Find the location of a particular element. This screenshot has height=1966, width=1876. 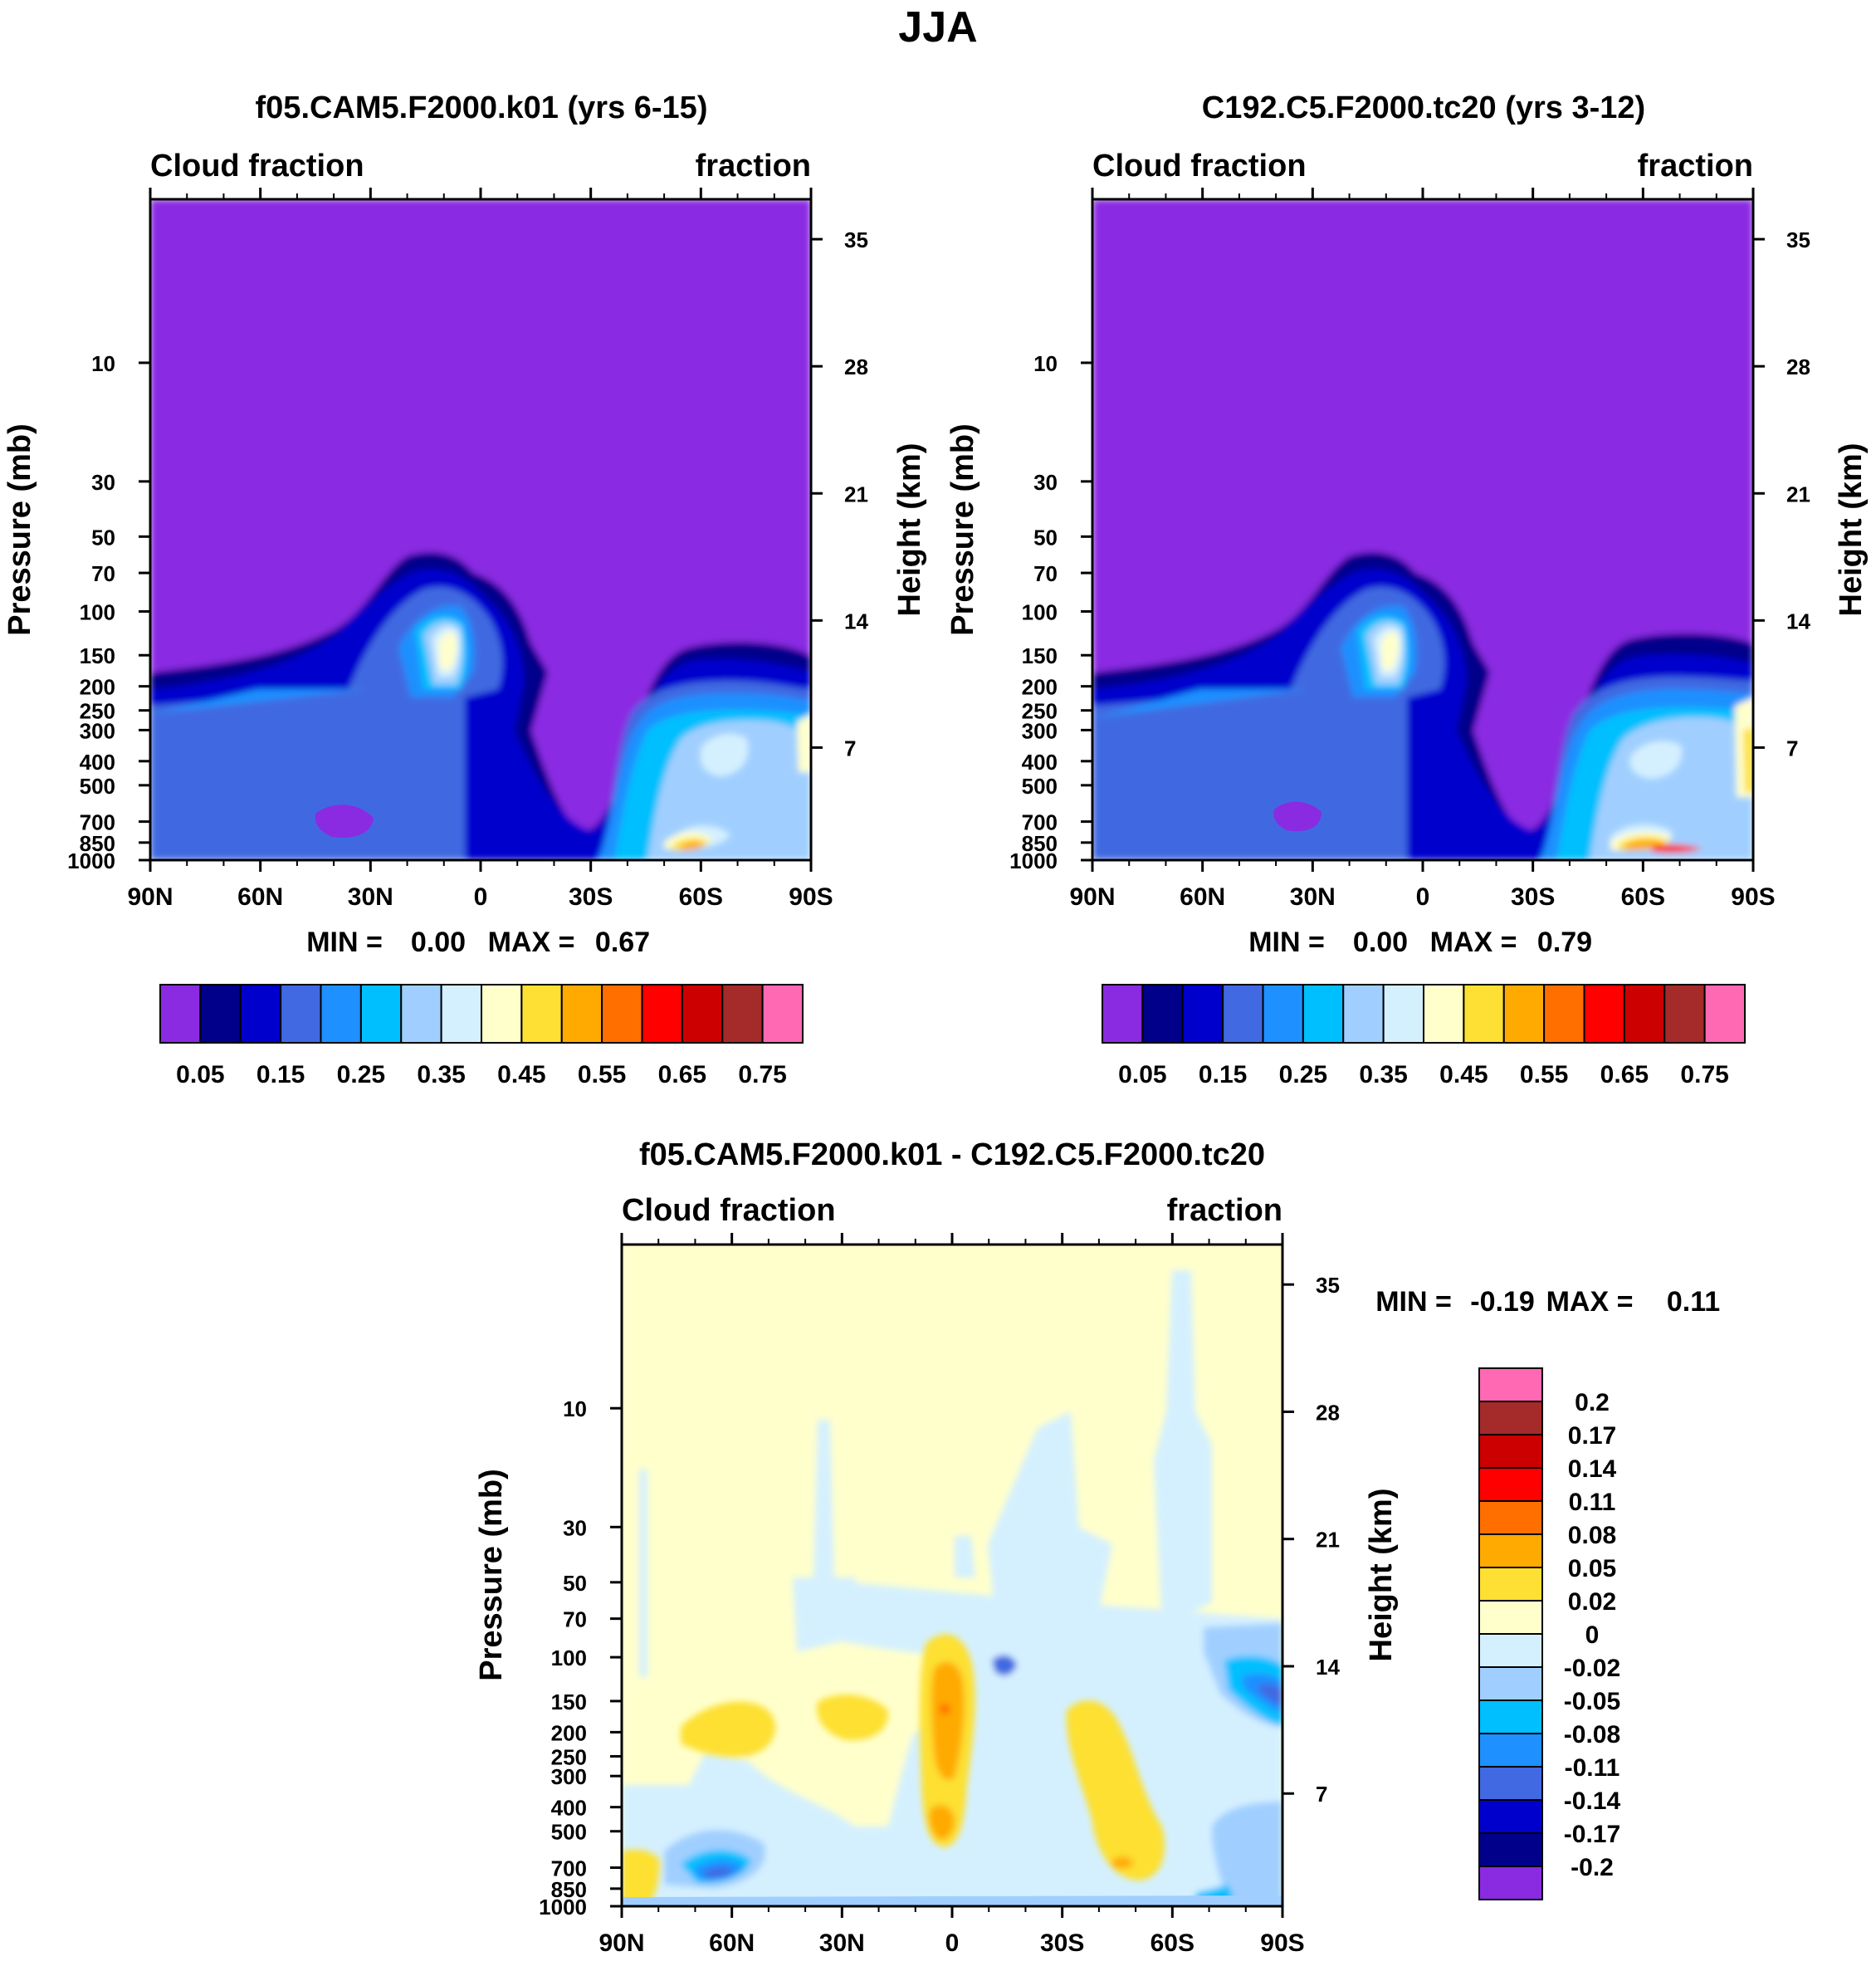

panel-a-title: f05.CAM5.F2000.k01 (yrs 6-15) is located at coordinates (482, 108).